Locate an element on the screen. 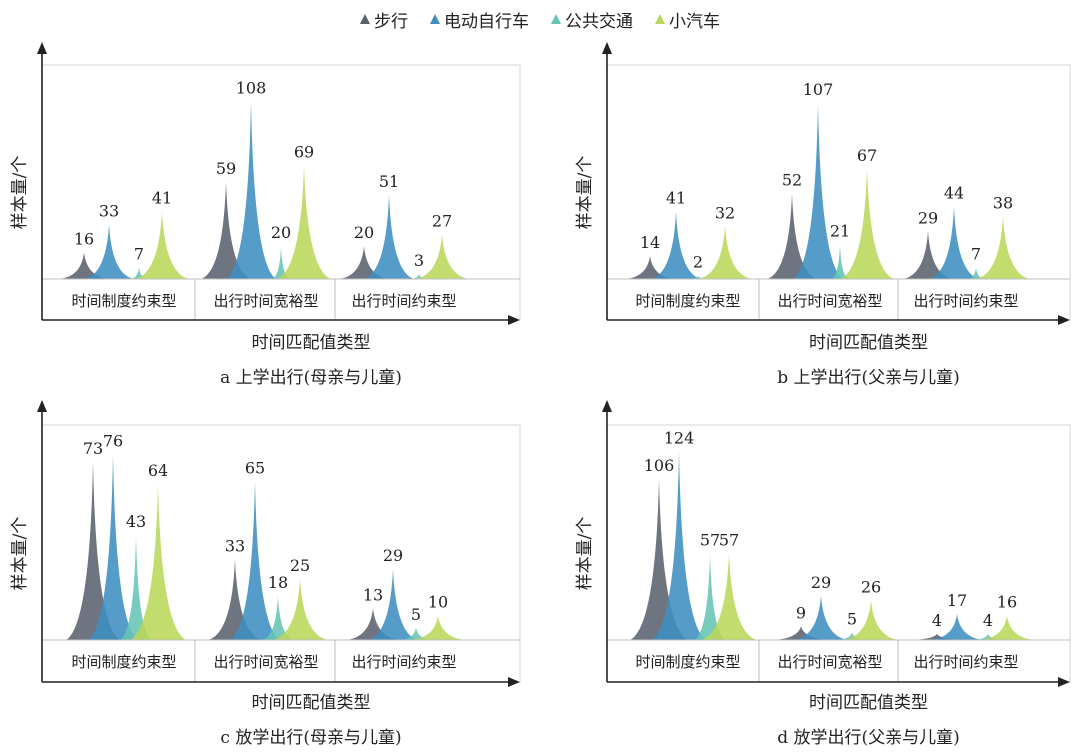  data-label: 5 is located at coordinates (852, 618).